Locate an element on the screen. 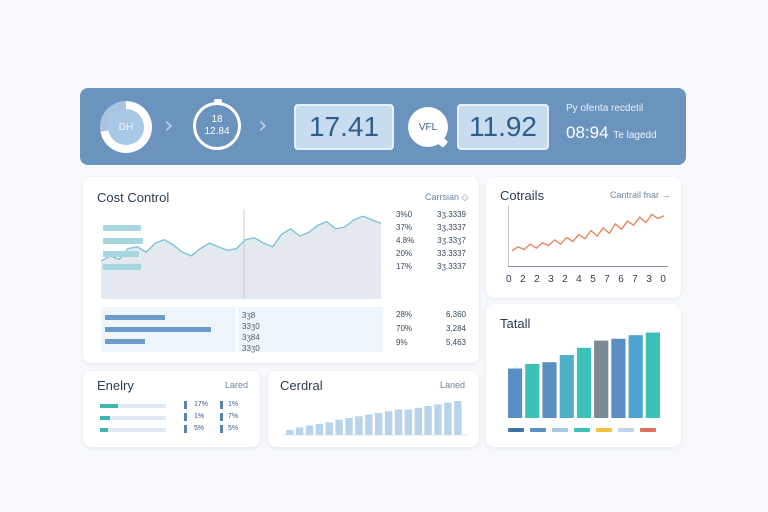 The width and height of the screenshot is (768, 512). cell-value: 6,360 is located at coordinates (455, 314).